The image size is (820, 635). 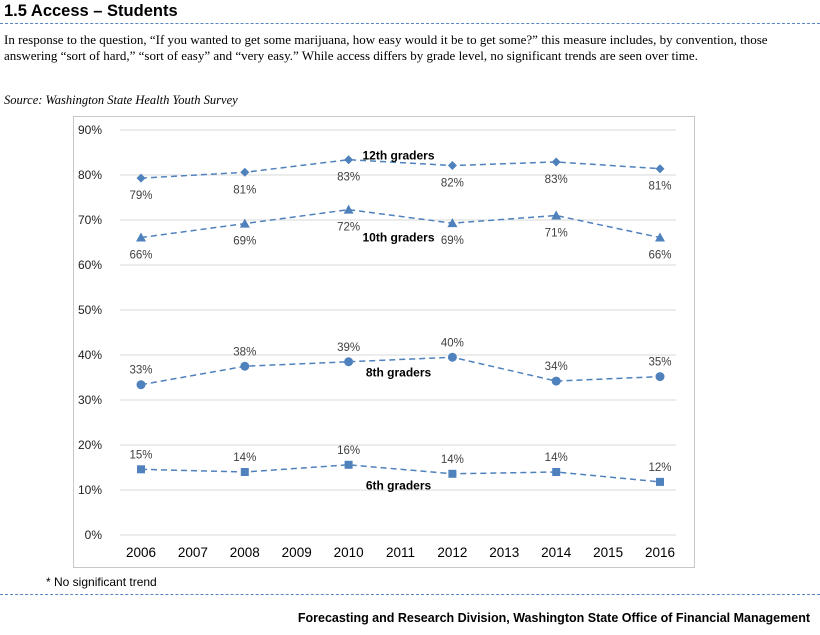 I want to click on y-tick-label: 20%, so click(x=90, y=445).